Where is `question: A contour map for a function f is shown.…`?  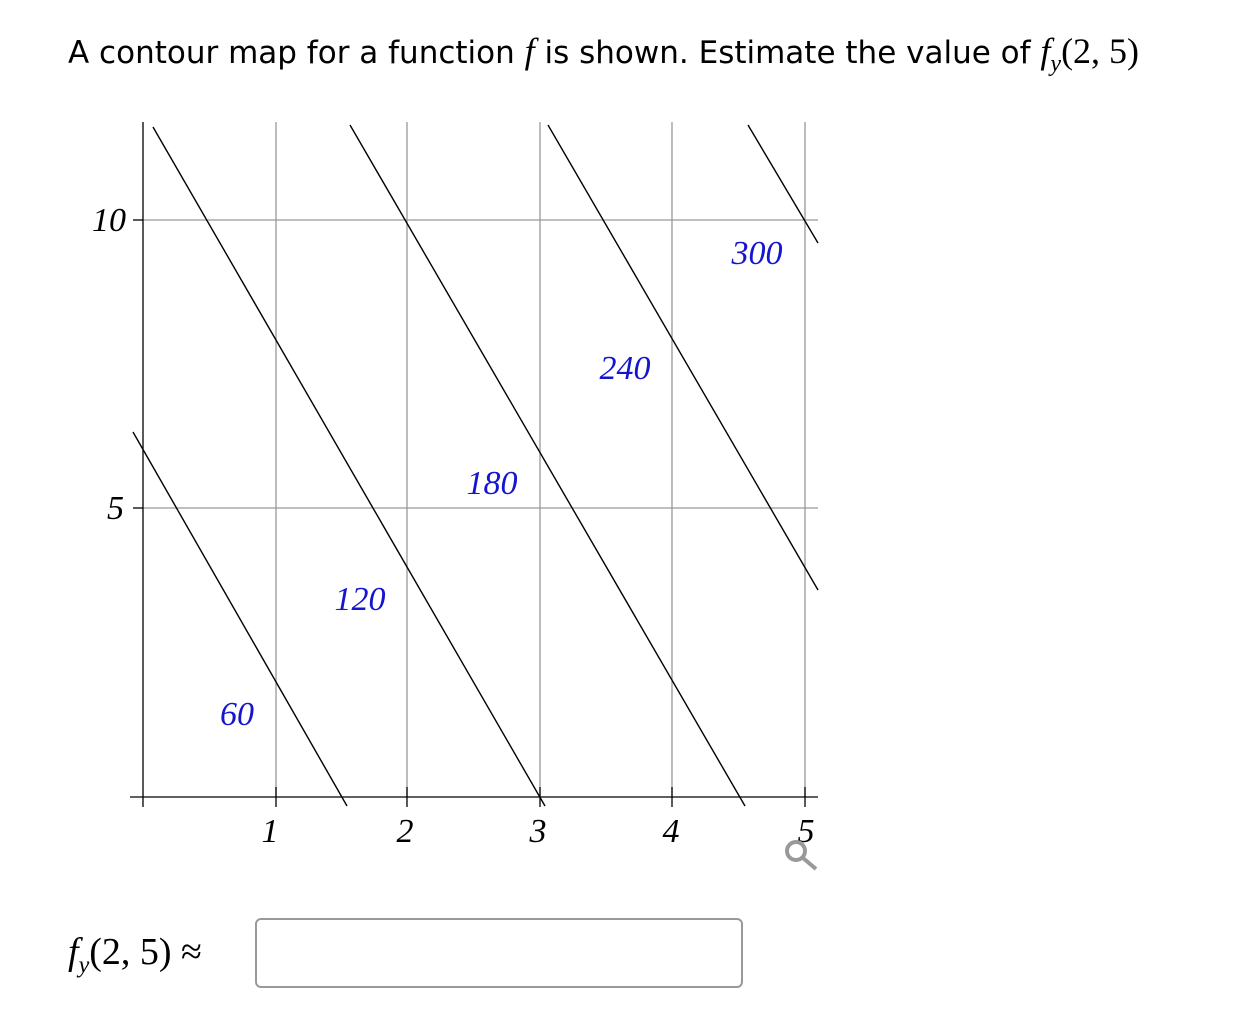 question: A contour map for a function f is shown.… is located at coordinates (603, 54).